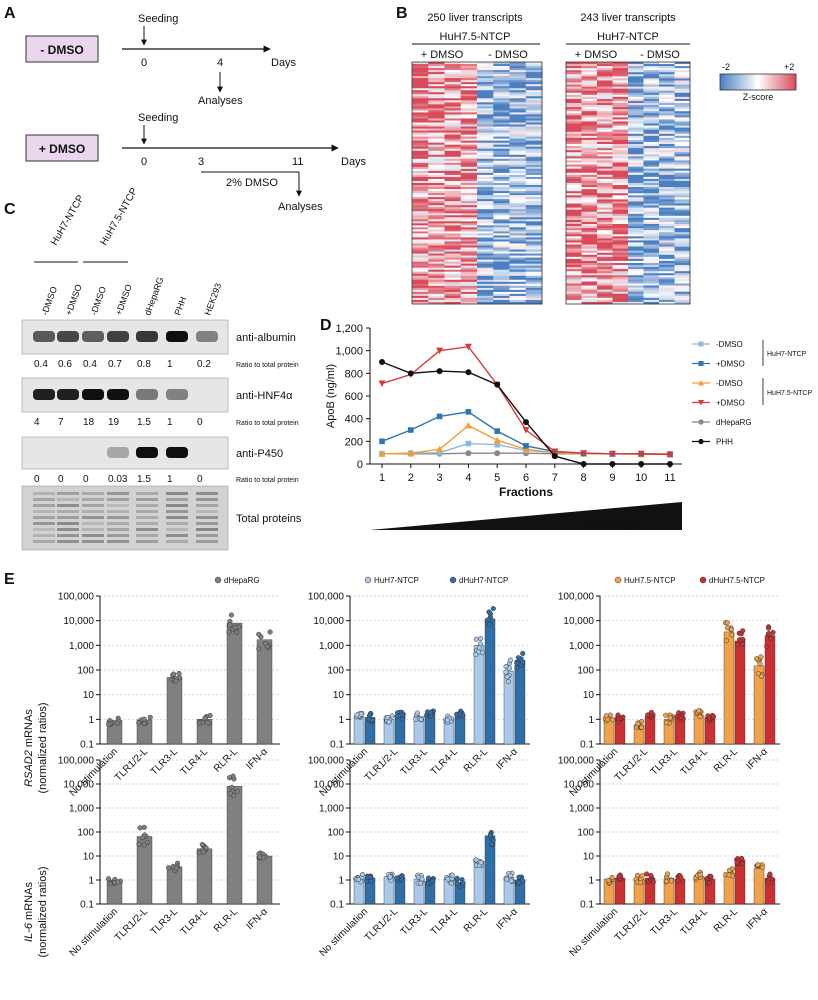 The height and width of the screenshot is (1000, 818). I want to click on d-x-tick-label: 5, so click(497, 478).